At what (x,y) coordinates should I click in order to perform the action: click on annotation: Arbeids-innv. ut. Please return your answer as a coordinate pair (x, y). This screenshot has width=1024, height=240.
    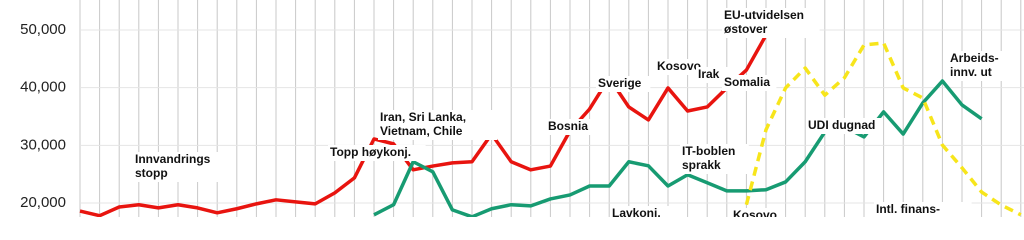
    Looking at the image, I should click on (979, 66).